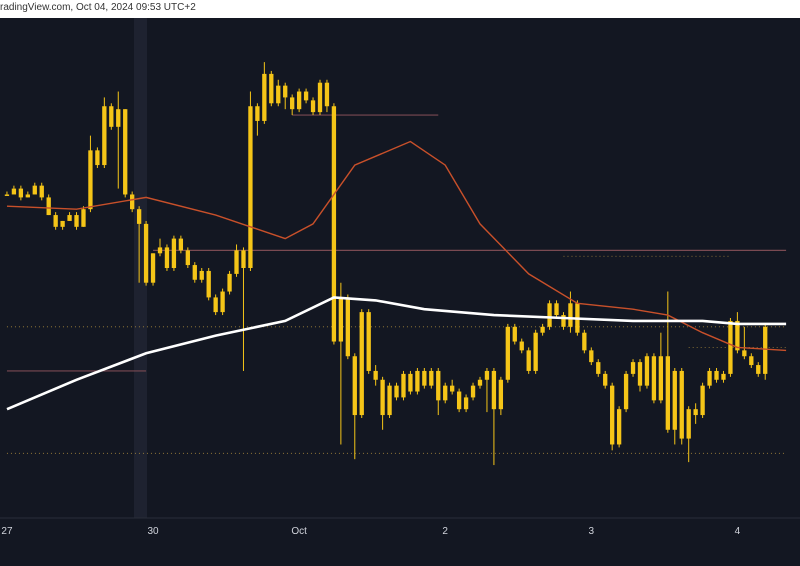 Image resolution: width=800 pixels, height=566 pixels. I want to click on x-axis-background, so click(400, 542).